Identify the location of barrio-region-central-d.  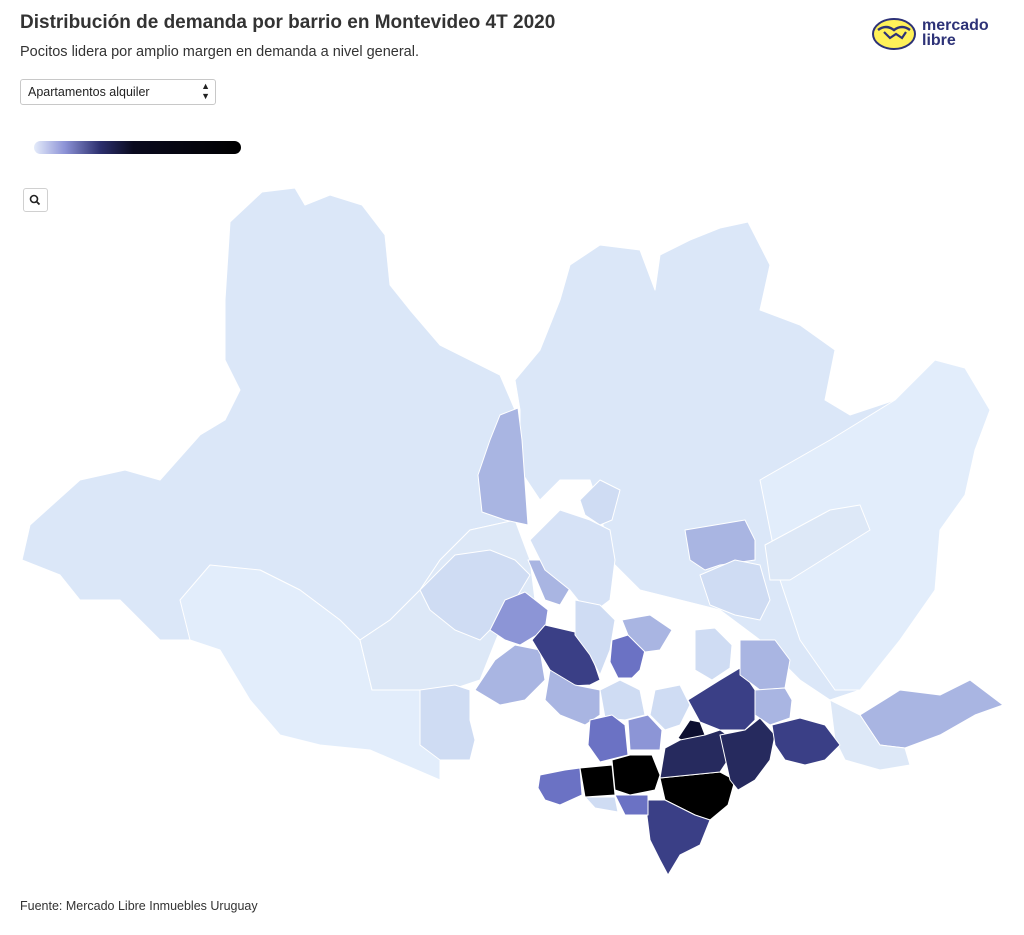
(510, 675).